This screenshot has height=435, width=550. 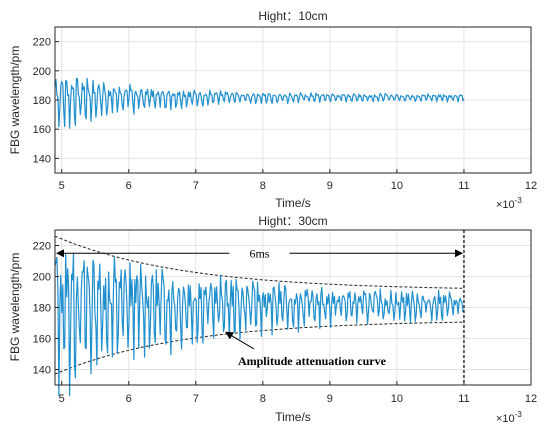 What do you see at coordinates (15, 307) in the screenshot?
I see `panel-2-ylabel: FBG wavelength/pm` at bounding box center [15, 307].